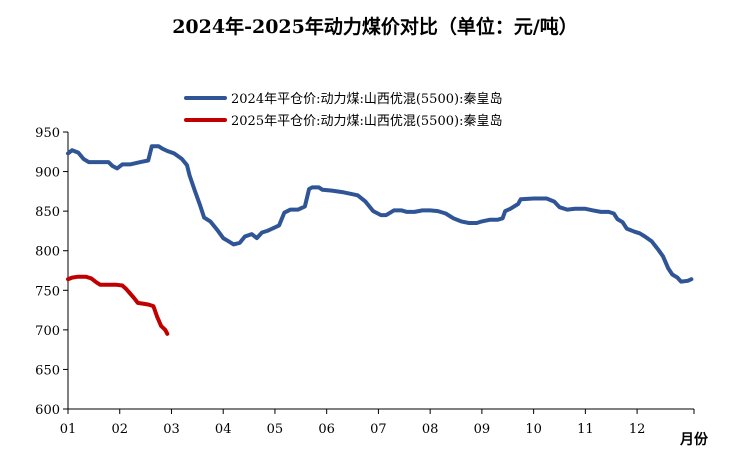 Image resolution: width=750 pixels, height=470 pixels. Describe the element at coordinates (585, 429) in the screenshot. I see `x-tick-label: 11` at that location.